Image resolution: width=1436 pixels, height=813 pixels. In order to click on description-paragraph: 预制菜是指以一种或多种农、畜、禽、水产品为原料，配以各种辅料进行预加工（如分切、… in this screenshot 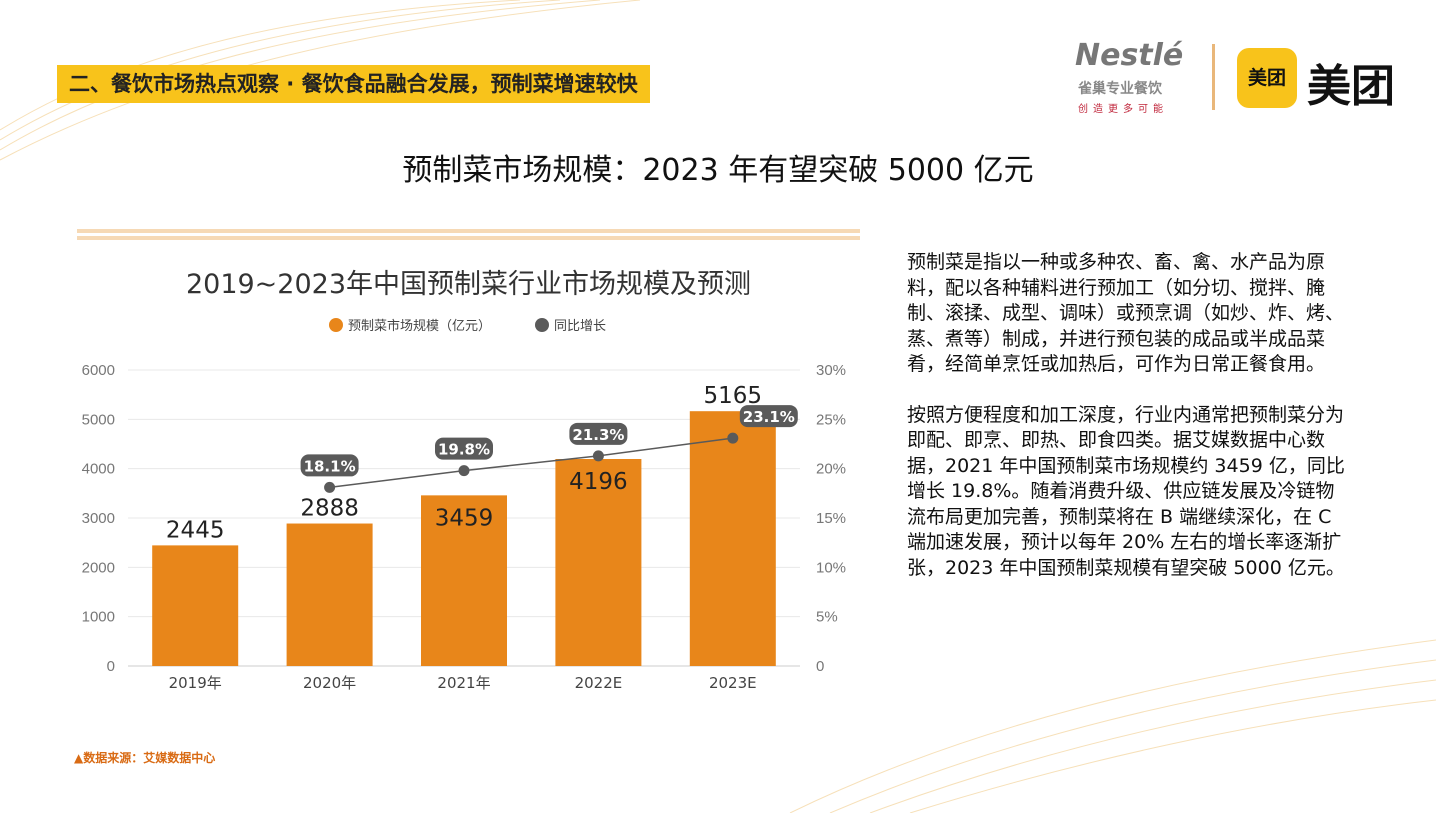, I will do `click(1126, 313)`.